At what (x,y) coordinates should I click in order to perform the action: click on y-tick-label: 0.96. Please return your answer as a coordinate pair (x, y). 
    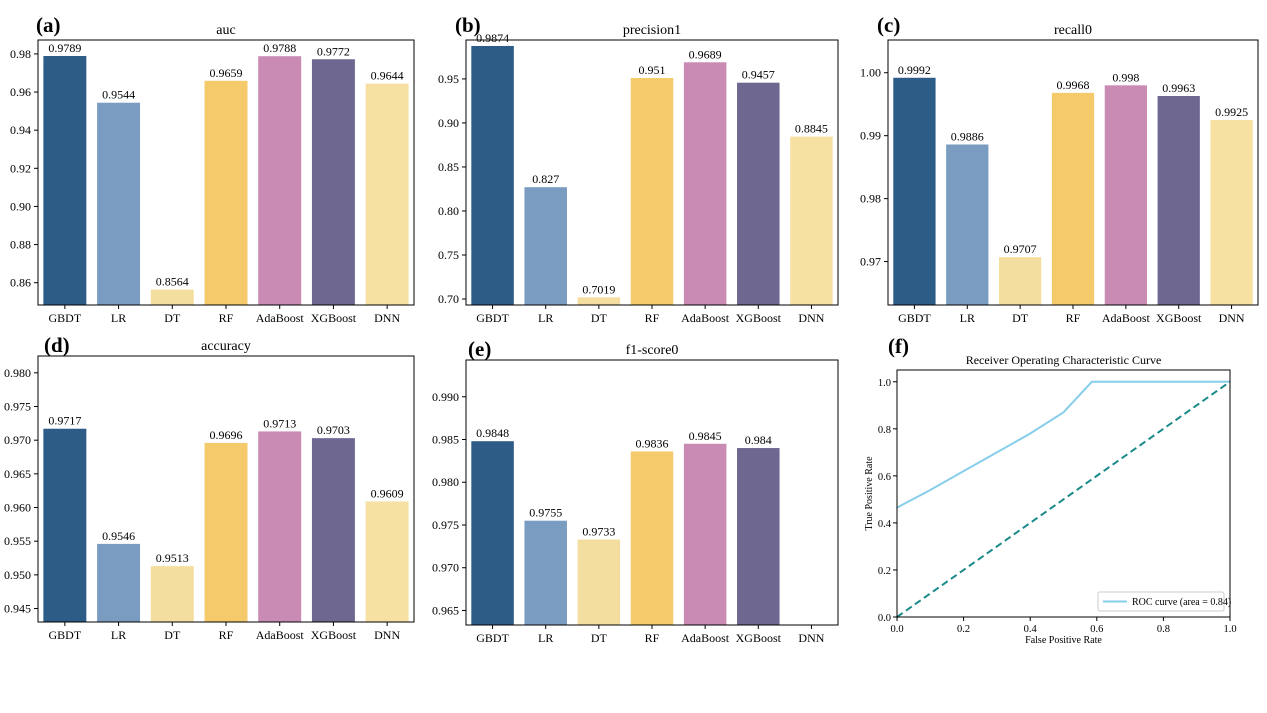
    Looking at the image, I should click on (20, 92).